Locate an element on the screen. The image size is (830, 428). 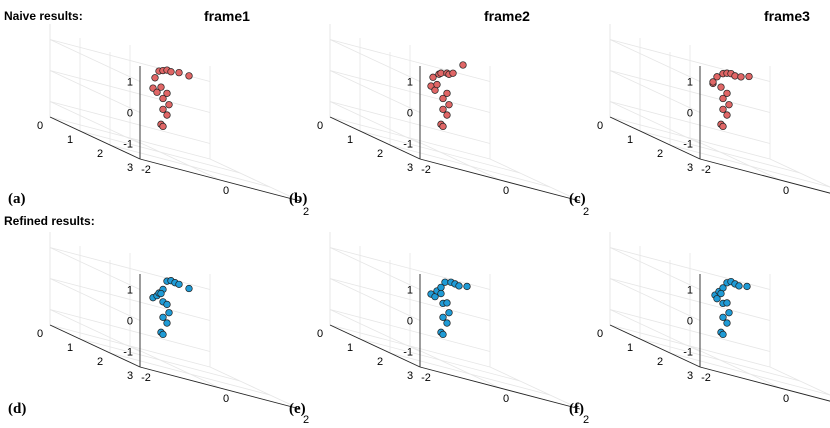
frame-title-3: frame3 is located at coordinates (787, 16).